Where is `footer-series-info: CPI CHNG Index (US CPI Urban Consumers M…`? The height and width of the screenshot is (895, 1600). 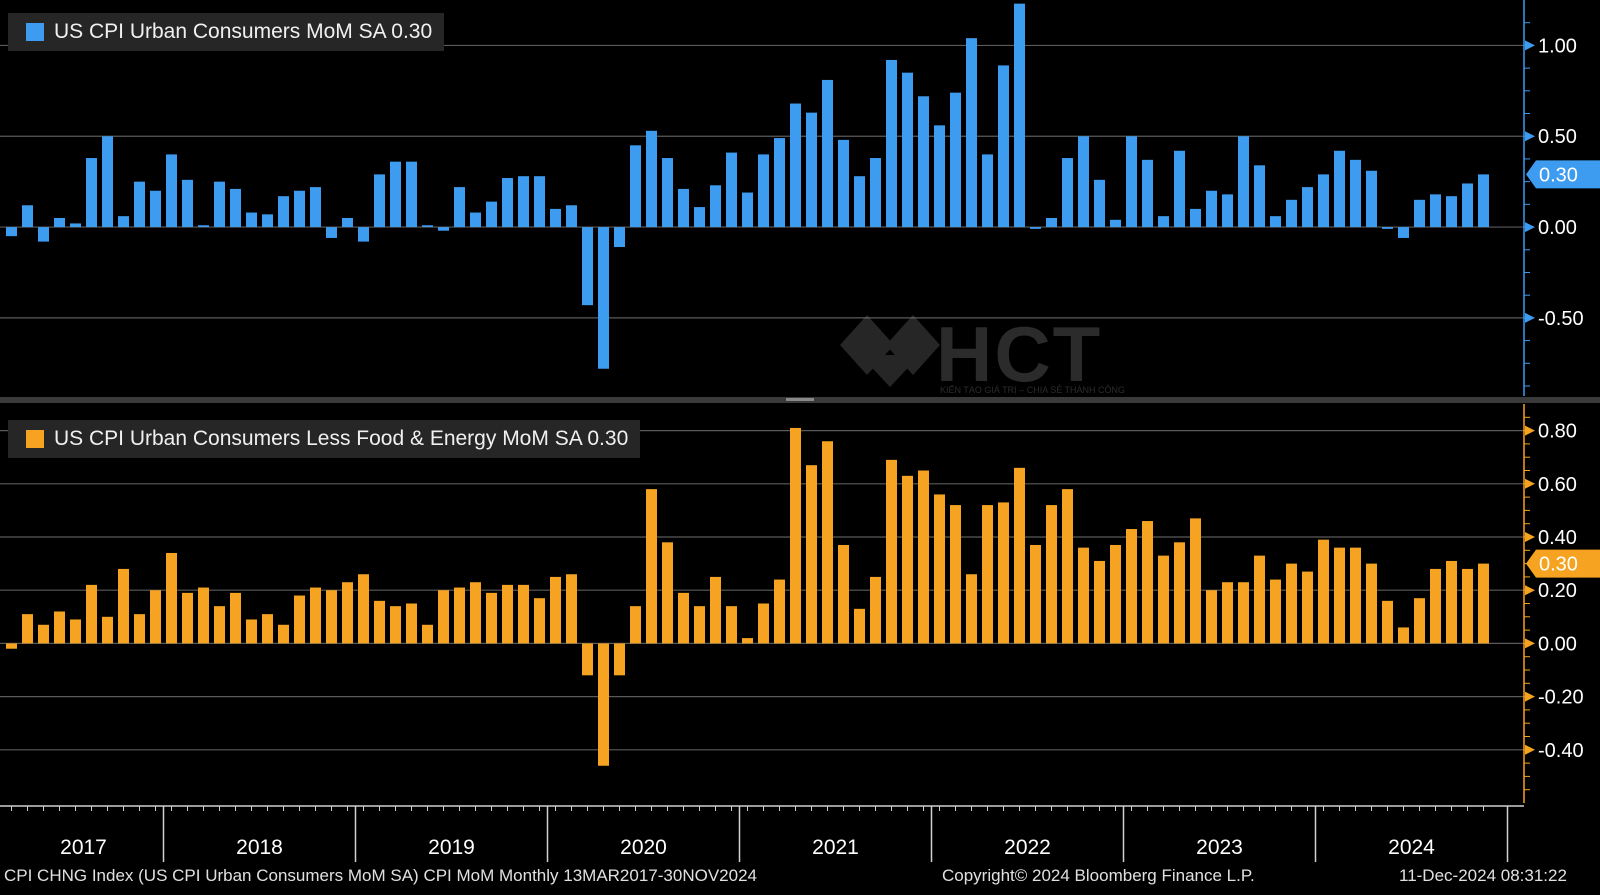
footer-series-info: CPI CHNG Index (US CPI Urban Consumers M… is located at coordinates (380, 875).